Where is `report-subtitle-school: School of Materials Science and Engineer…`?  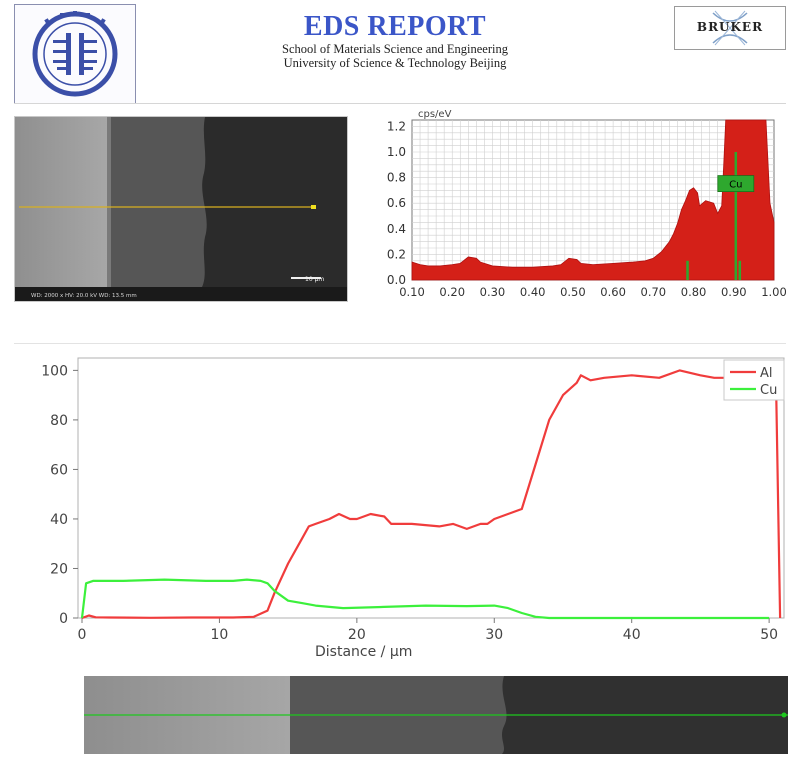
report-subtitle-school: School of Materials Science and Engineer… is located at coordinates (395, 49).